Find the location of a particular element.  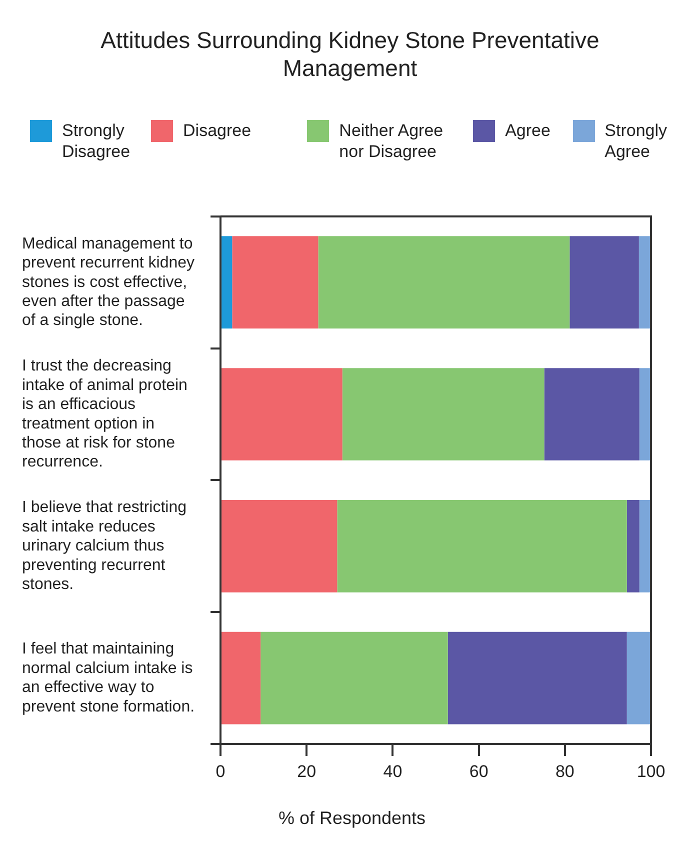

y-tick-label: I trust the decreasing intake of animal protein is an efficacious treatment option in those at risk for stone recurrence. is located at coordinates (105, 414).